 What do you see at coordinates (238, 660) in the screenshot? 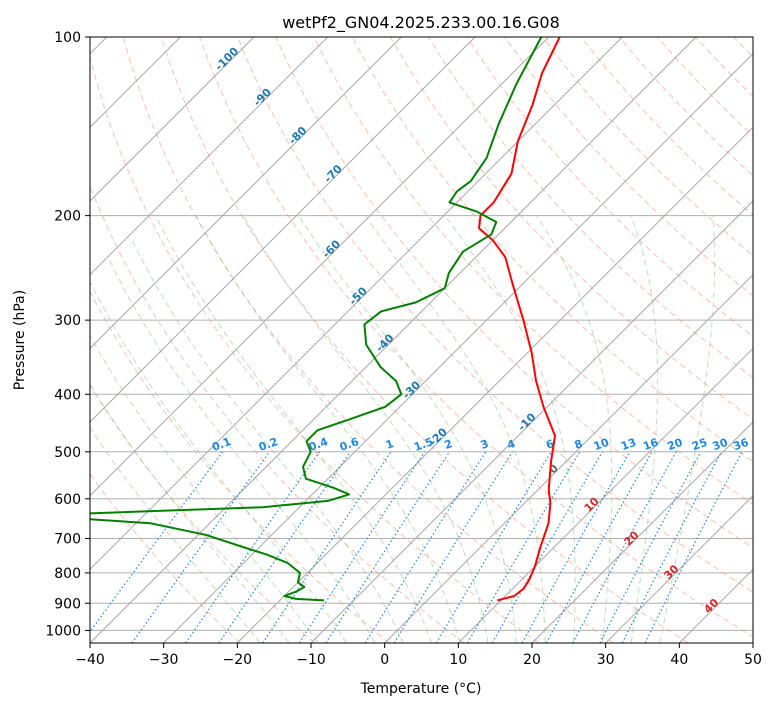
I see `x-tick-label: −20` at bounding box center [238, 660].